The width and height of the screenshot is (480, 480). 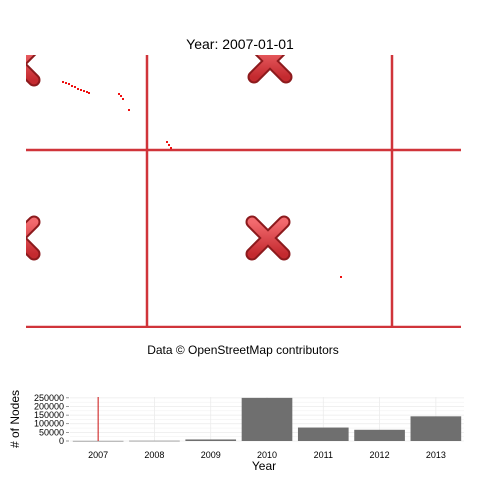 I want to click on x-tick-labels: 2007 2008 2009 2010 2011 2012 2013, so click(x=267, y=455).